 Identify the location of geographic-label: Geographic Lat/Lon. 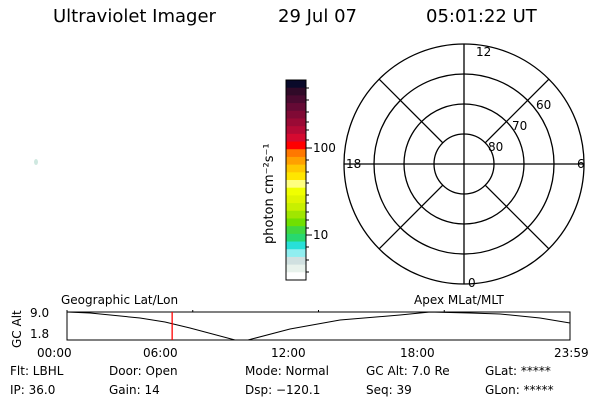
(120, 300).